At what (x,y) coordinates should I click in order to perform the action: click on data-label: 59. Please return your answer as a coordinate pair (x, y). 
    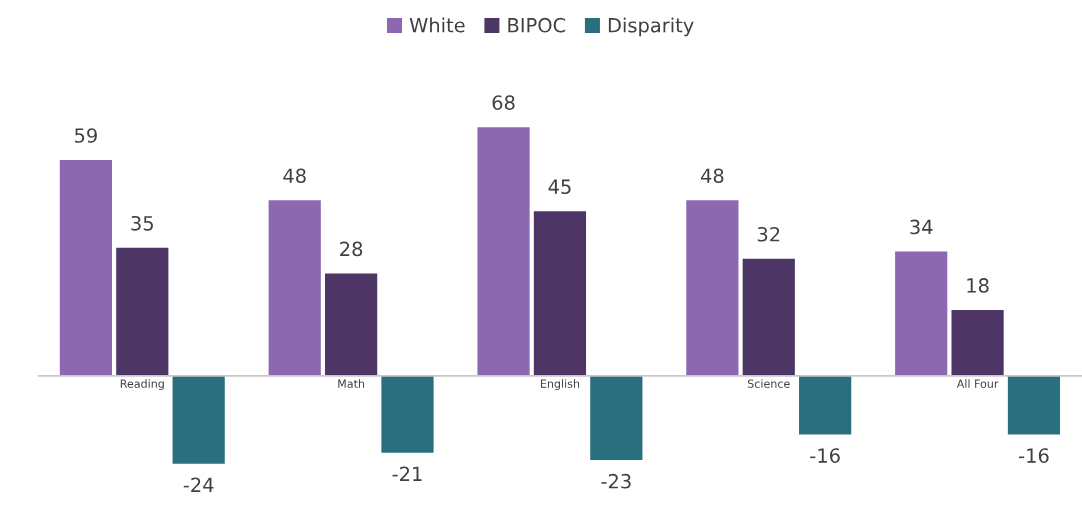
    Looking at the image, I should click on (86, 135).